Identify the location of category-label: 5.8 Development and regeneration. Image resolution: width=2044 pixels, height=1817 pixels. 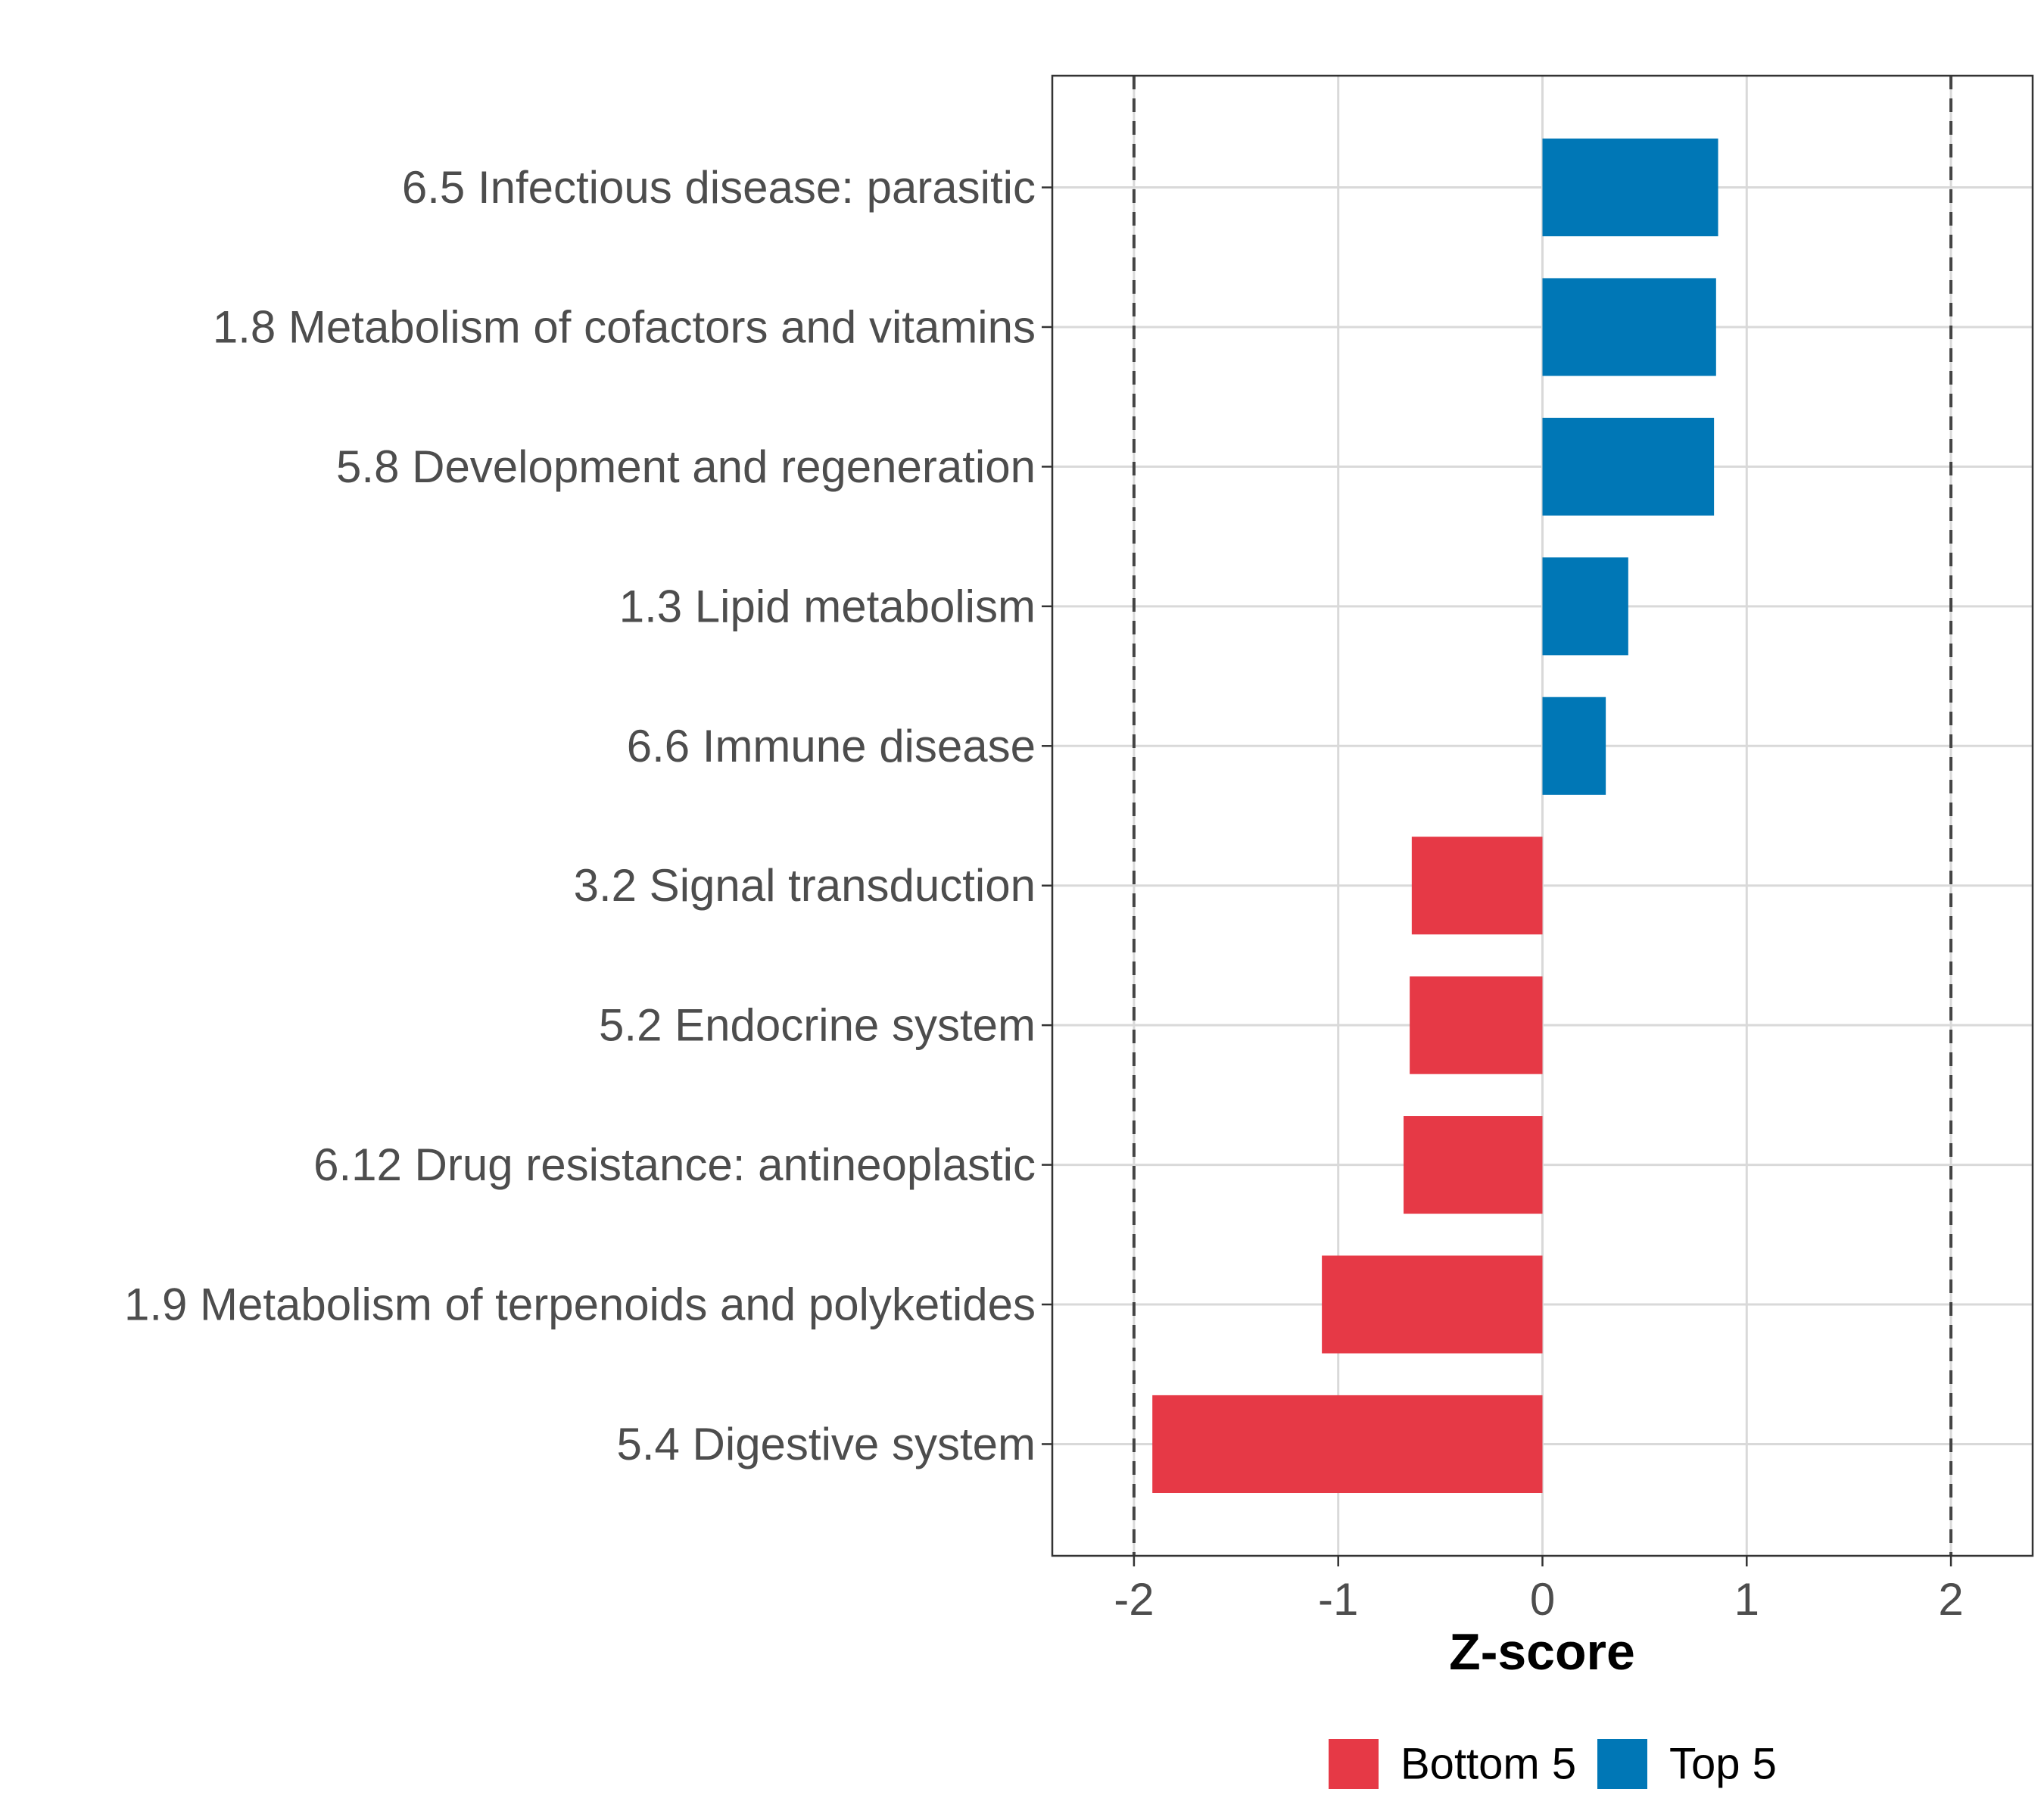
(686, 467).